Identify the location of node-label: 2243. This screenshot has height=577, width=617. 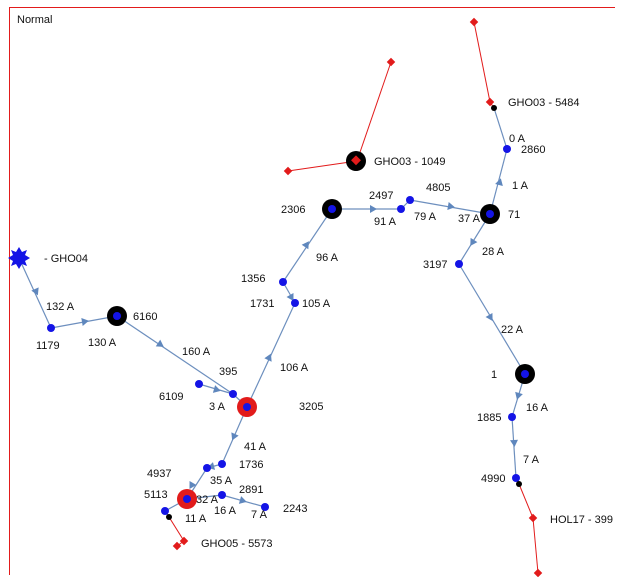
(295, 509).